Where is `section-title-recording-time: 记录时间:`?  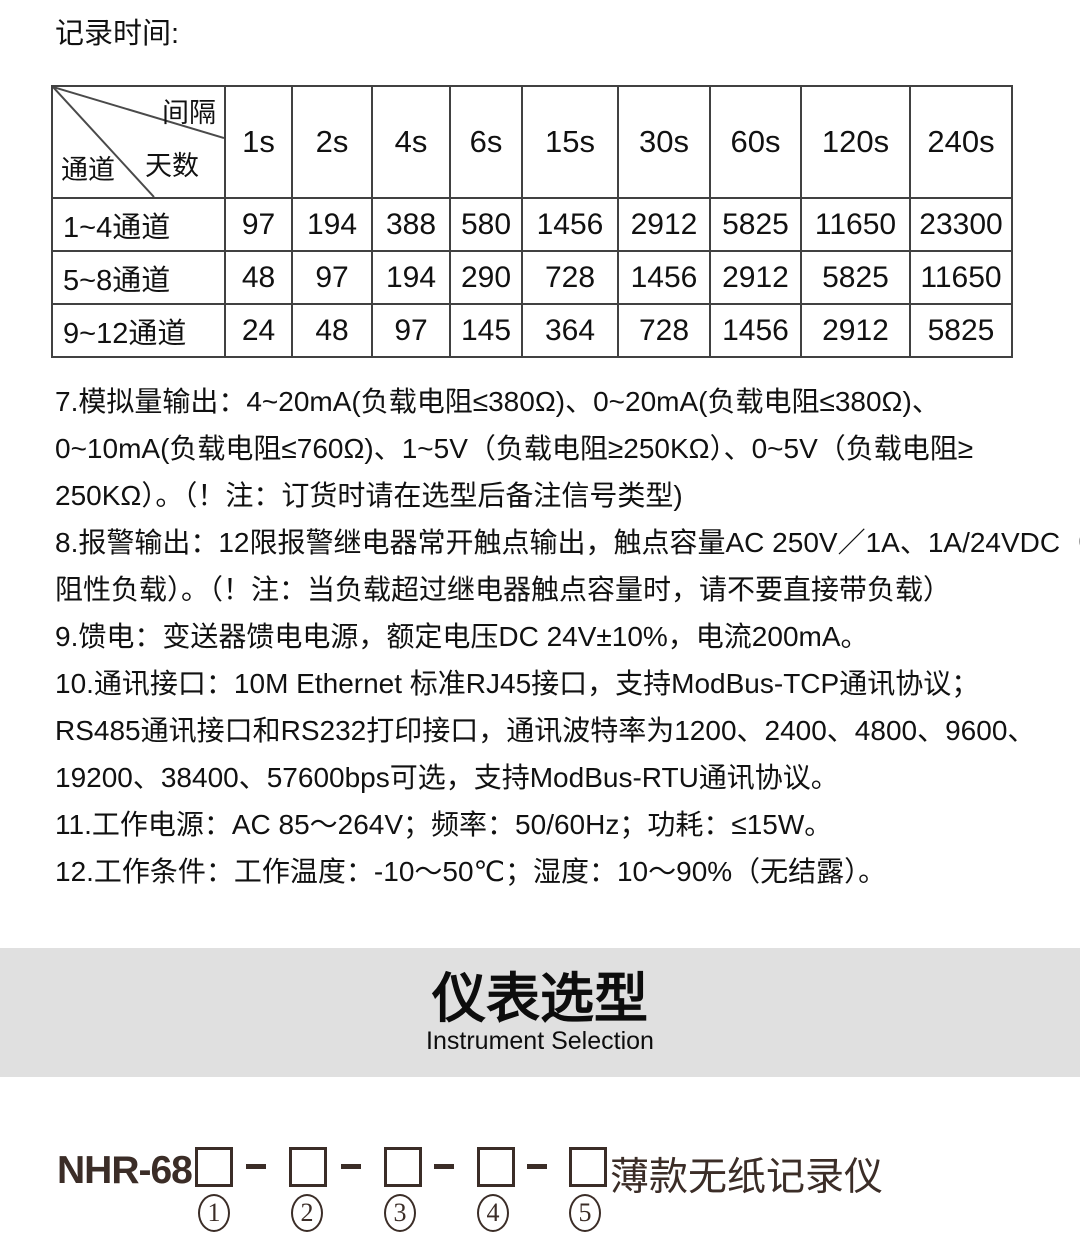 section-title-recording-time: 记录时间: is located at coordinates (117, 34).